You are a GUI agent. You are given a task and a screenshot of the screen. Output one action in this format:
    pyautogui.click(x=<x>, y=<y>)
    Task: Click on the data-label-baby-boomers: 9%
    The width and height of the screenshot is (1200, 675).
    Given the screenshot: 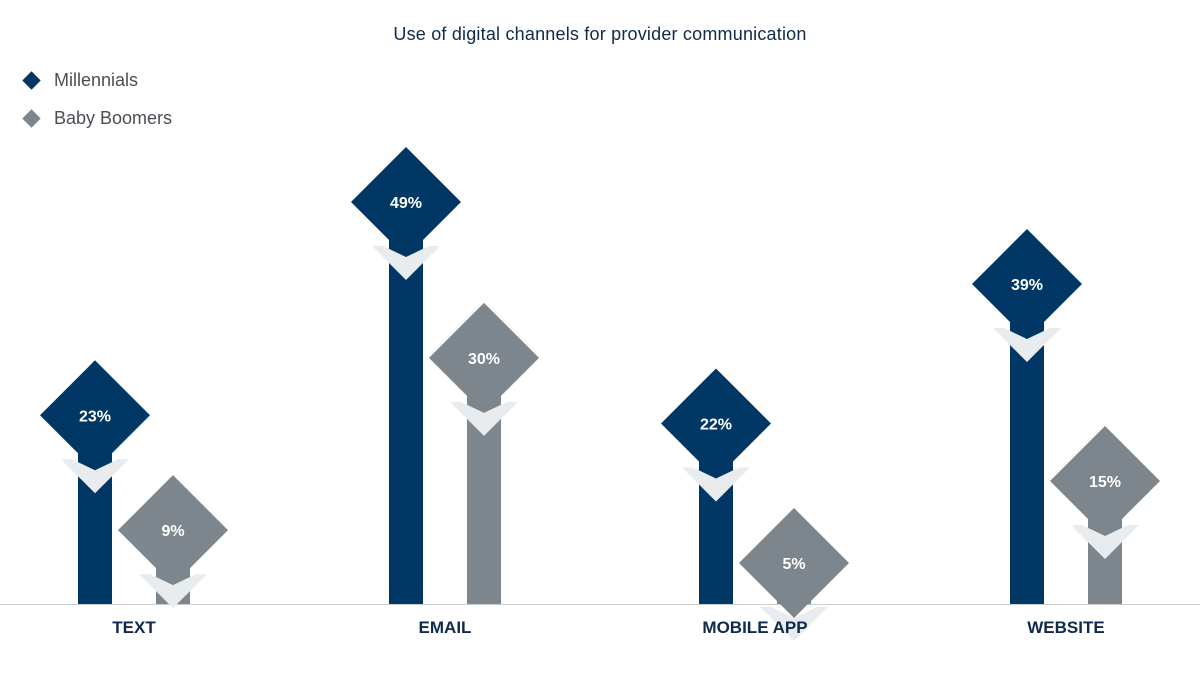 What is the action you would take?
    pyautogui.click(x=172, y=531)
    